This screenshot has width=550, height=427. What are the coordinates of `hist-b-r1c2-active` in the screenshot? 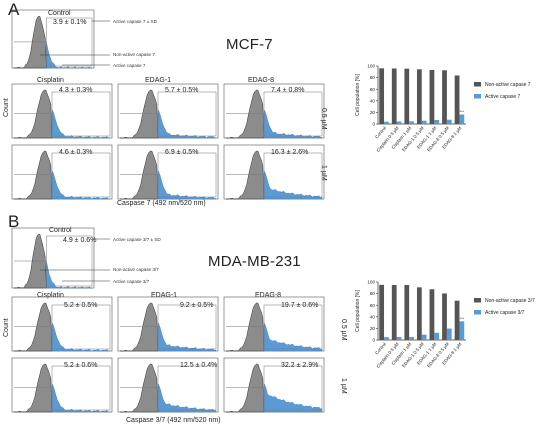 It's located at (187, 337).